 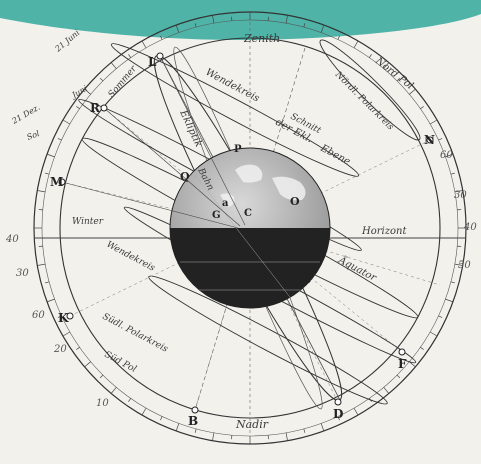 I want to click on point-F: F, so click(x=402, y=364).